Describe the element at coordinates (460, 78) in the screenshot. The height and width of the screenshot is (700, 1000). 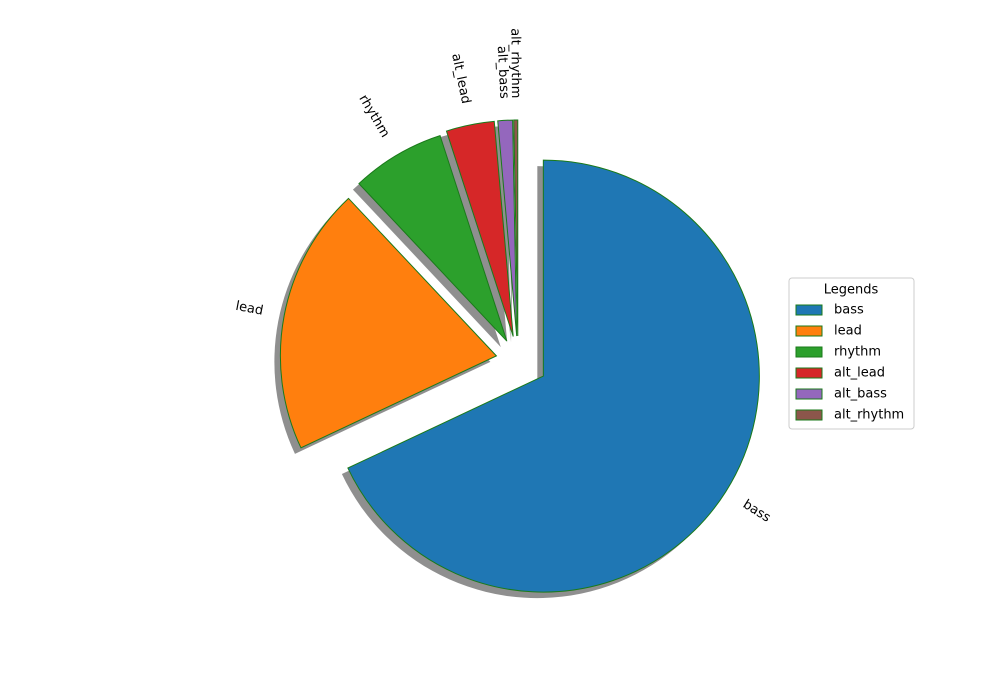
I see `slice-label: alt_lead` at that location.